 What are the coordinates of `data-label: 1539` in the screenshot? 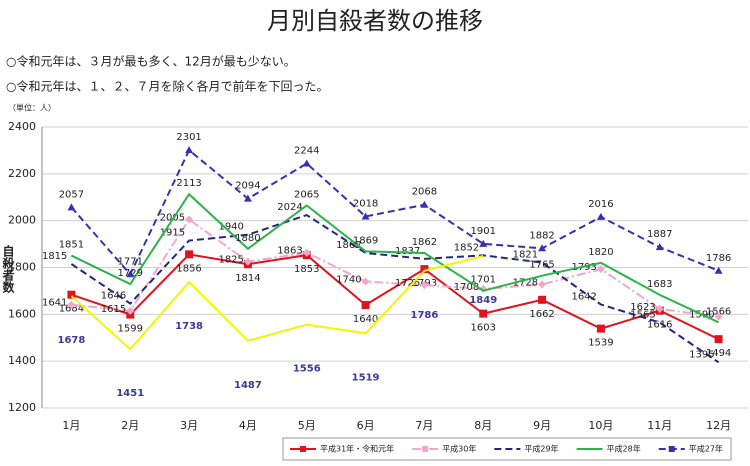 It's located at (600, 343).